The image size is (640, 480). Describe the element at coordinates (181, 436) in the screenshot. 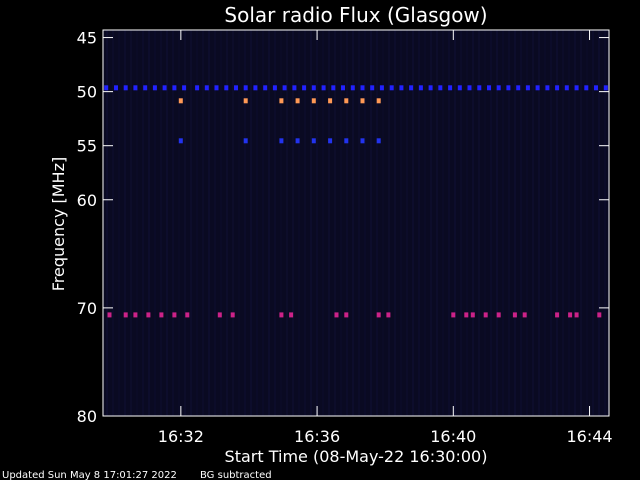

I see `x-tick-label: 16:32` at that location.